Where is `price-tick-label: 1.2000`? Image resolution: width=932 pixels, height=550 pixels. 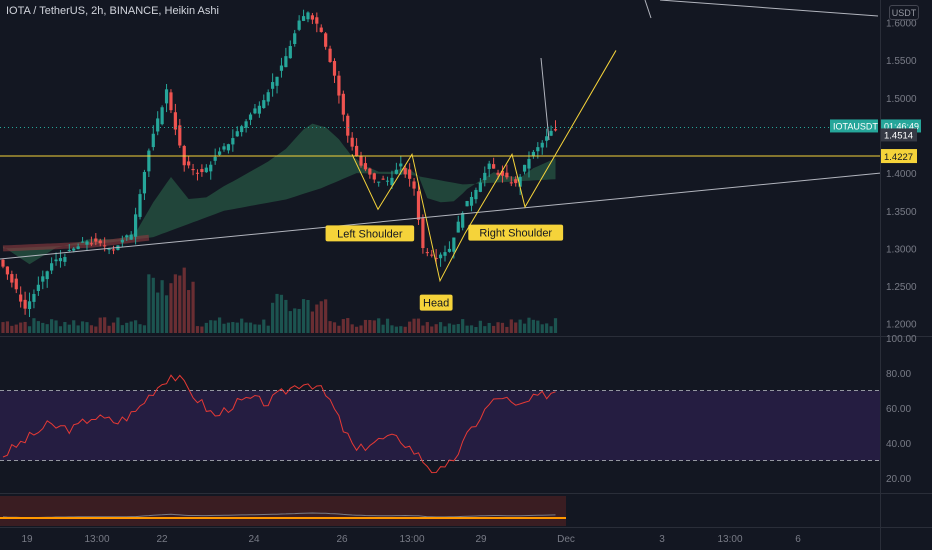 price-tick-label: 1.2000 is located at coordinates (901, 325).